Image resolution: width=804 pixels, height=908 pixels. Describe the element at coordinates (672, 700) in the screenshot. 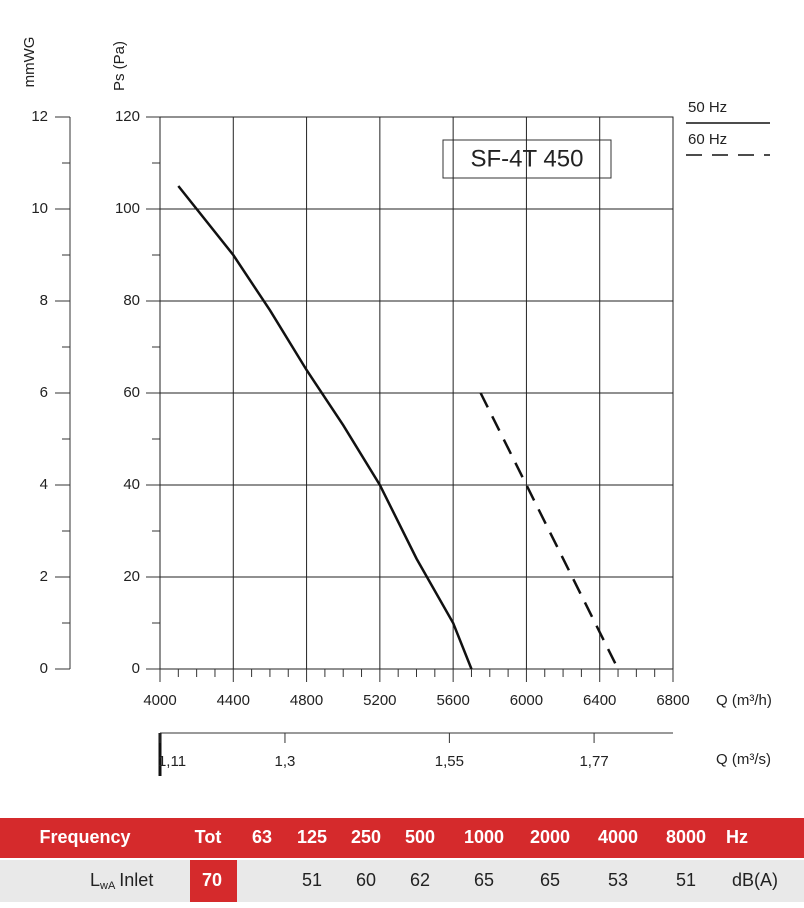

I see `x-tick-label: 6800` at that location.